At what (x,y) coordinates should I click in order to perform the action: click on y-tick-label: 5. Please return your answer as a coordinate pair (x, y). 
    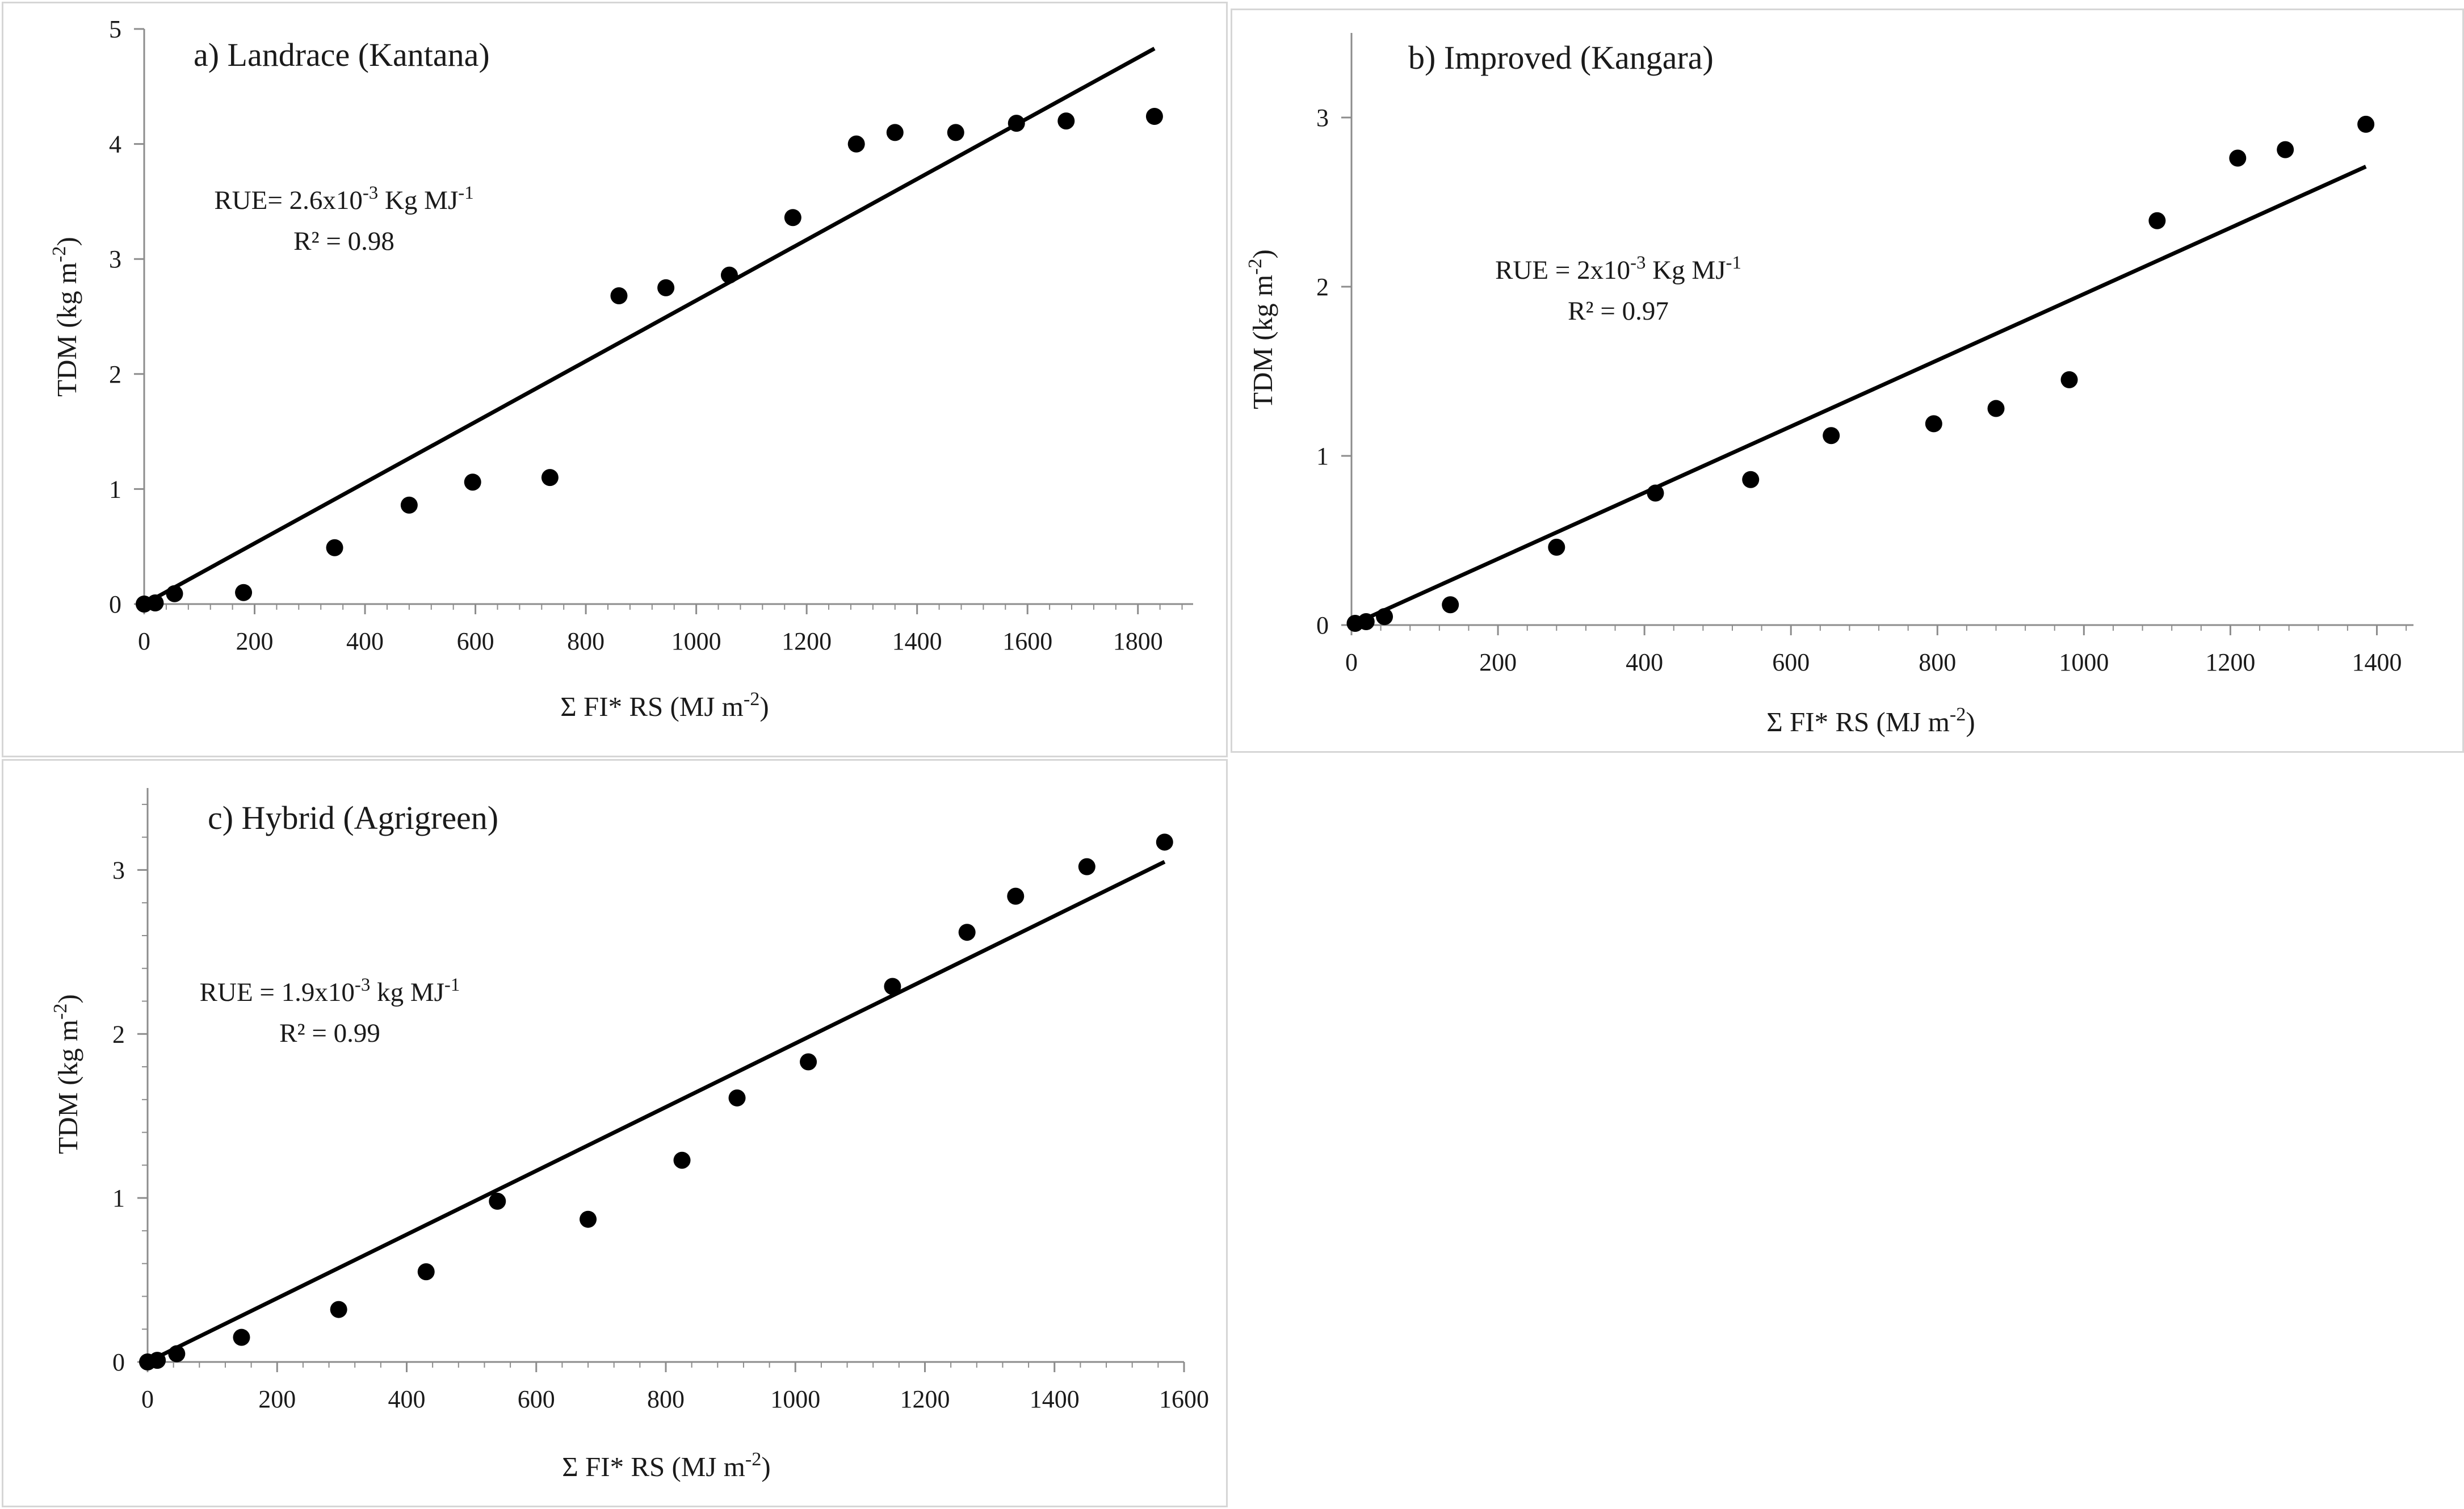
    Looking at the image, I should click on (115, 29).